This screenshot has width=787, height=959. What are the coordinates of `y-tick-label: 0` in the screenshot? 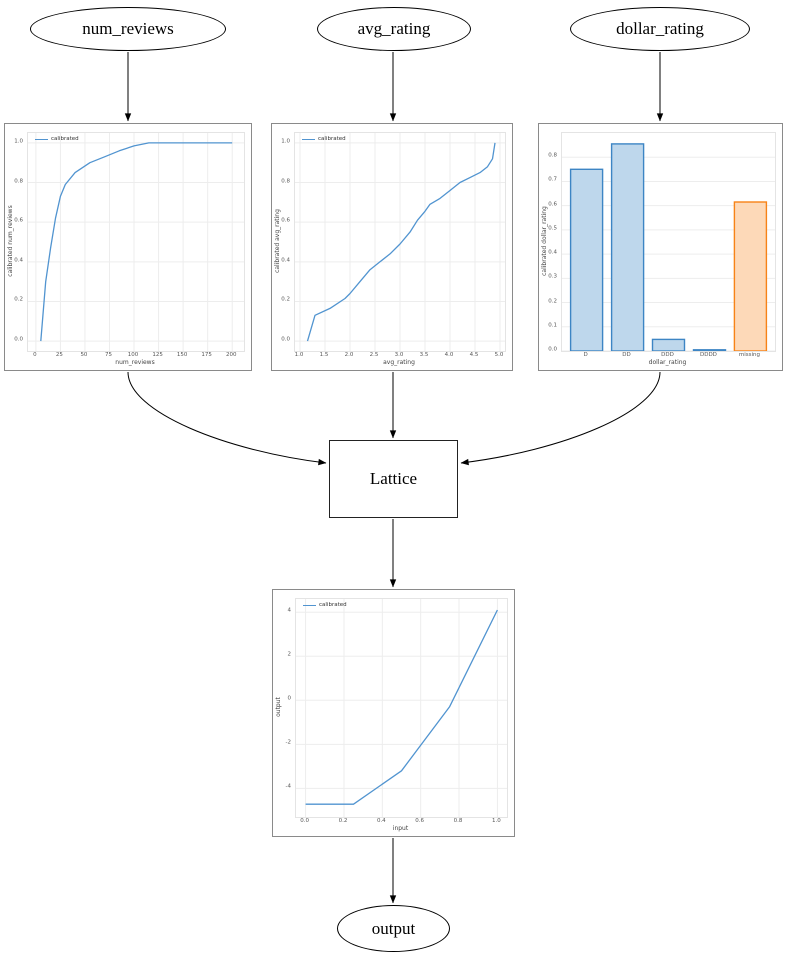 It's located at (289, 698).